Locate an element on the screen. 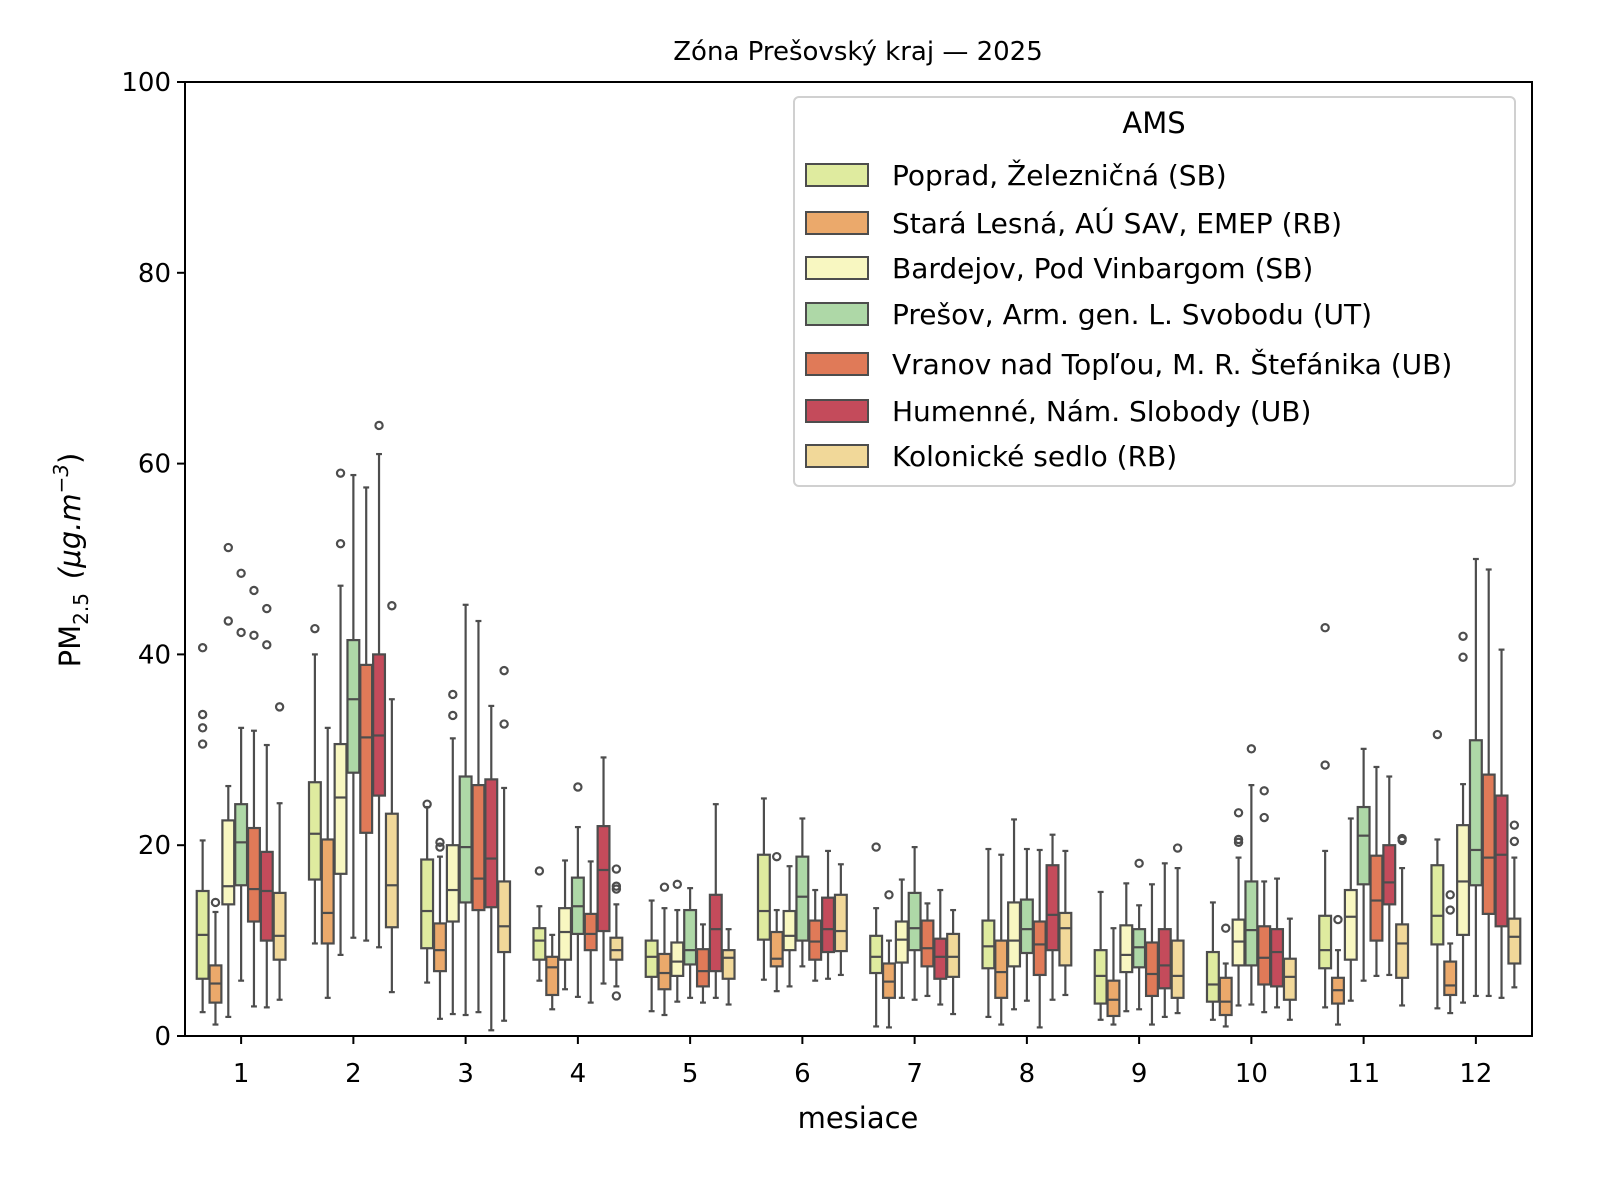 The height and width of the screenshot is (1200, 1600). y-axis-label: PM2.5 (μg.m−3) is located at coordinates (71, 560).